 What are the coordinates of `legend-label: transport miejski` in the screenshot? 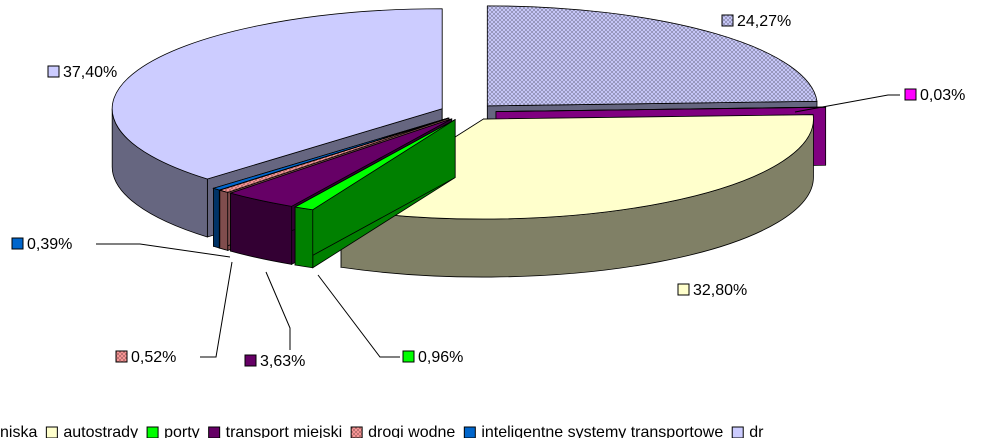 It's located at (284, 431).